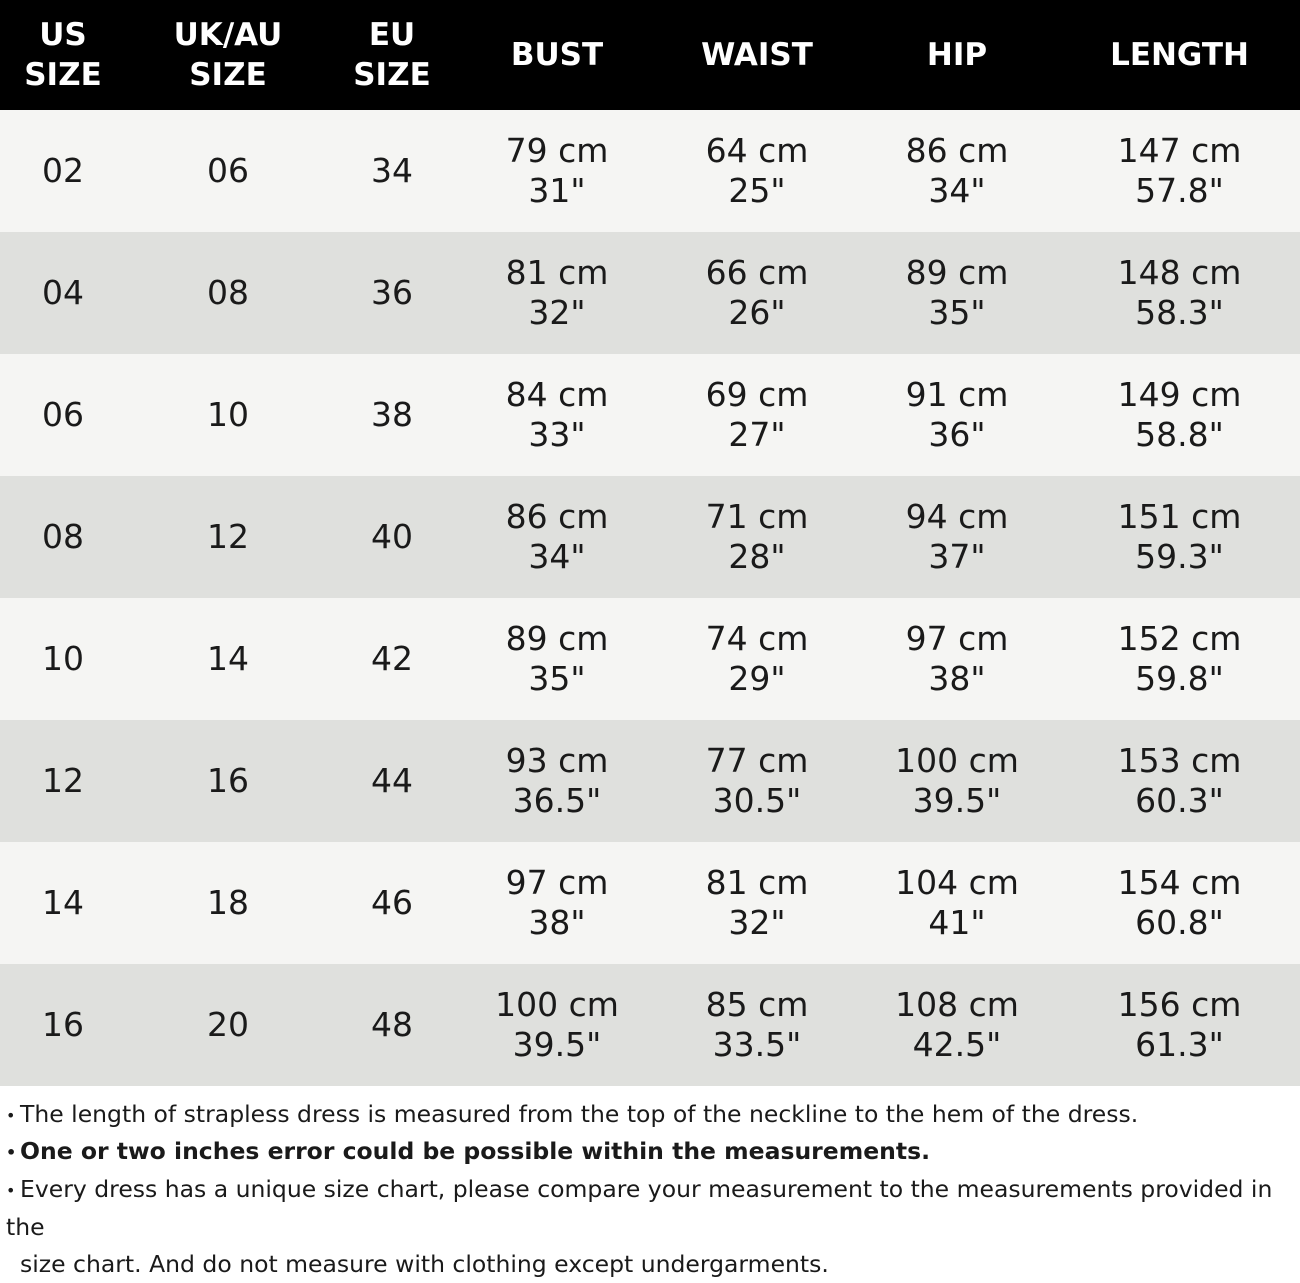 Image resolution: width=1300 pixels, height=1283 pixels. I want to click on cell-bust-cm: 100 cm, so click(557, 1004).